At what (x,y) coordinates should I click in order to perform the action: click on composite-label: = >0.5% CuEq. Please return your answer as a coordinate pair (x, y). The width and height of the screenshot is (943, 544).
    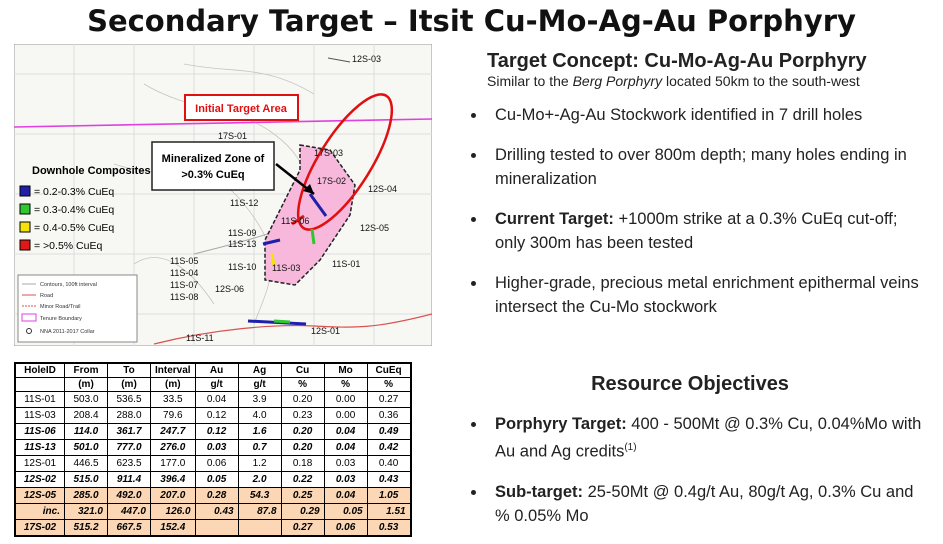
    Looking at the image, I should click on (68, 246).